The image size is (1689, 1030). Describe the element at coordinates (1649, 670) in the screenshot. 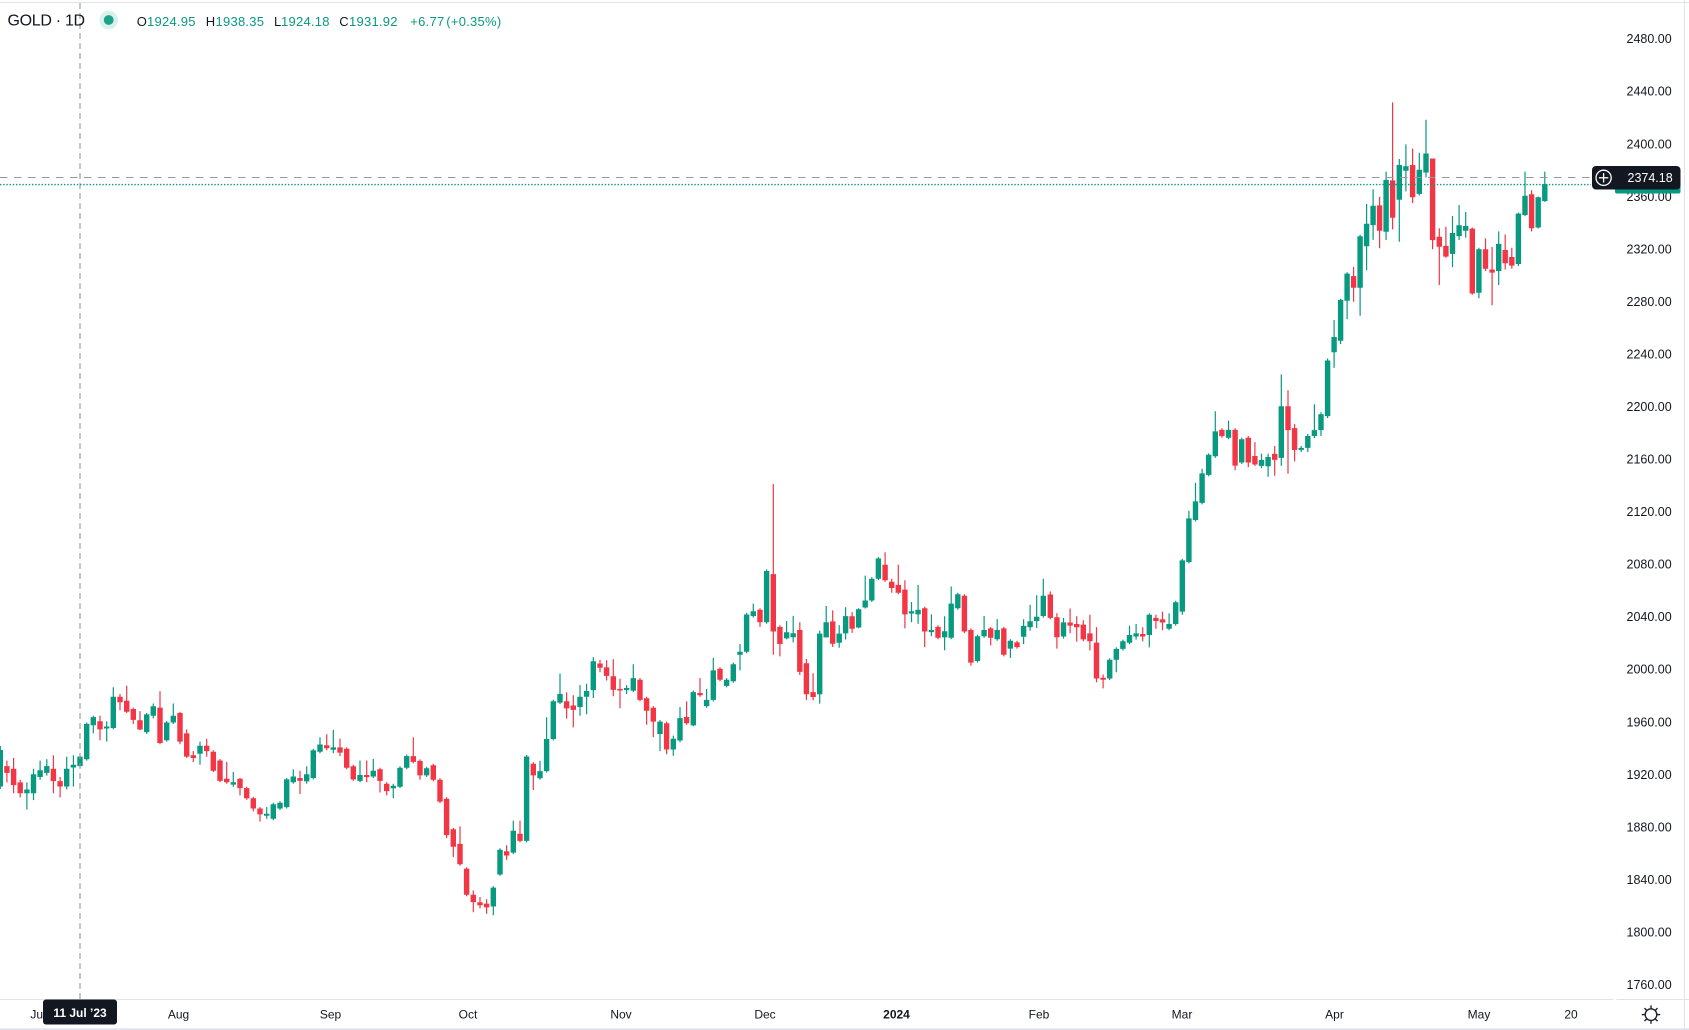

I see `svg-text: 2000.00` at that location.